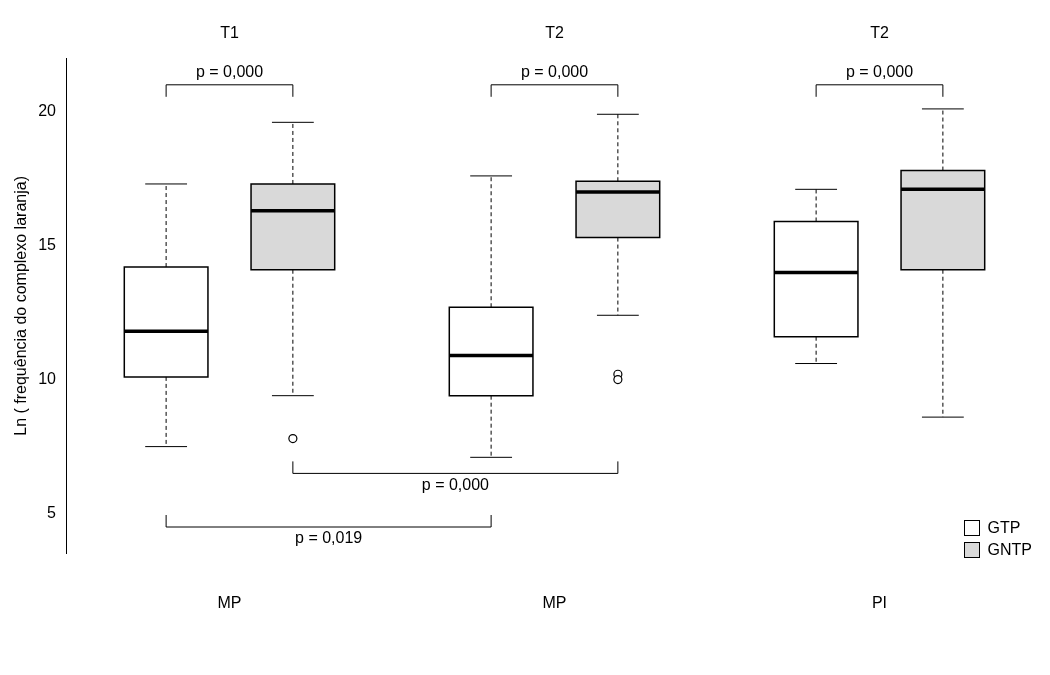 This screenshot has width=1050, height=675. Describe the element at coordinates (1009, 550) in the screenshot. I see `legend-label: GNTP` at that location.